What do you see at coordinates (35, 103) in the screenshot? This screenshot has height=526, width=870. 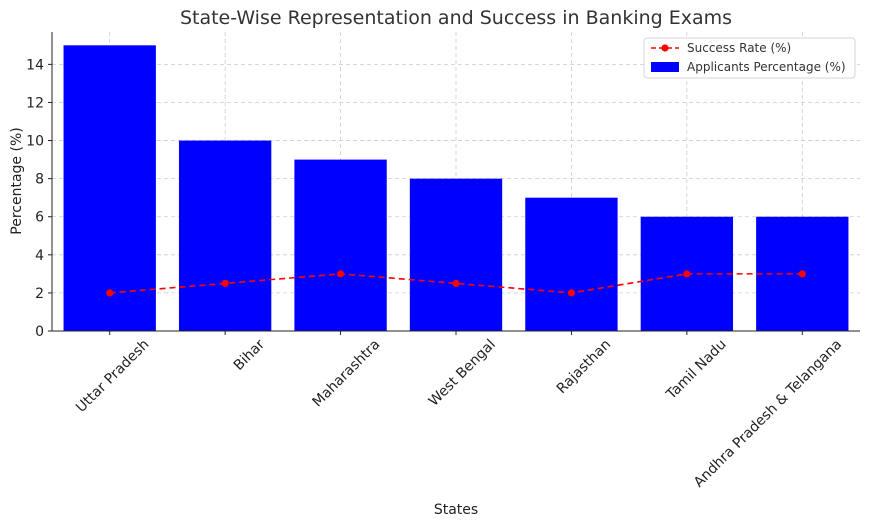 I see `y-tick-label: 12` at bounding box center [35, 103].